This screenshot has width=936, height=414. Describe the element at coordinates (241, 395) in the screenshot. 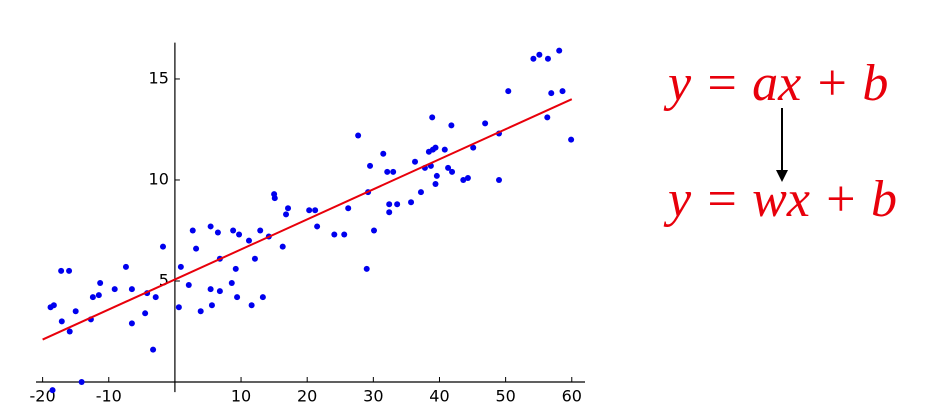

I see `x-tick-label: 10` at that location.